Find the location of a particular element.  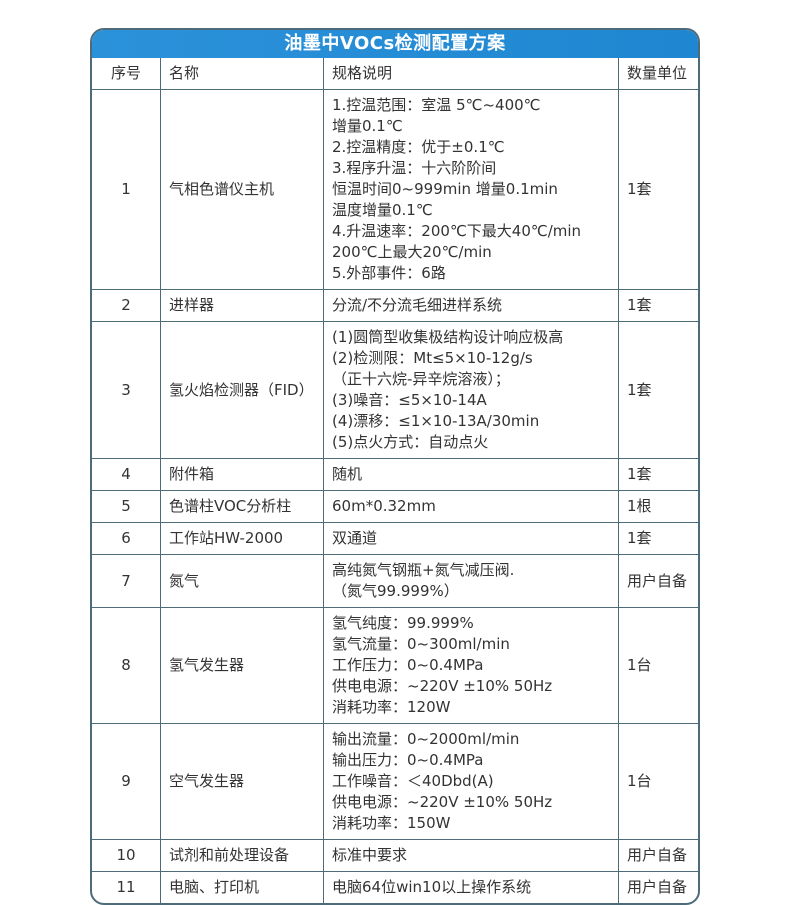

row-number: 6 is located at coordinates (126, 538).